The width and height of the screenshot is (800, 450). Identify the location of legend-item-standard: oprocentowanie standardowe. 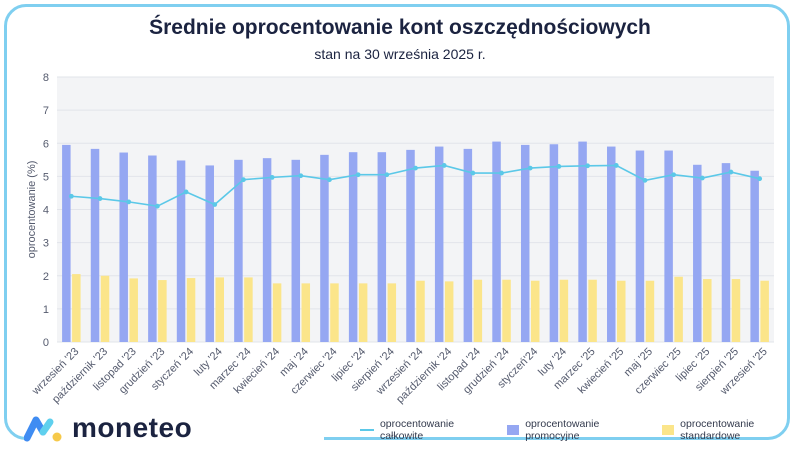
(730, 430).